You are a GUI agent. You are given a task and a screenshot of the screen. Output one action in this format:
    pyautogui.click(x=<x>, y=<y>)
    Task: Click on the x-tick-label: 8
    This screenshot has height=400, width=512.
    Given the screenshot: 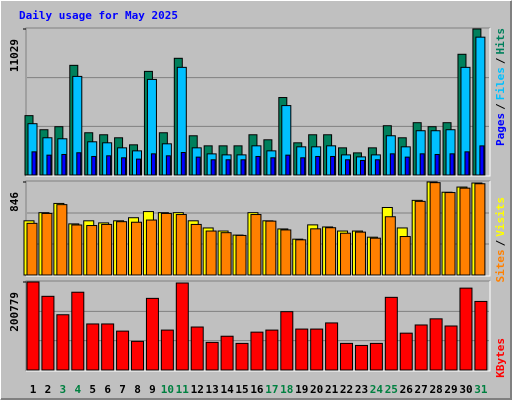 What is the action you would take?
    pyautogui.click(x=137, y=389)
    